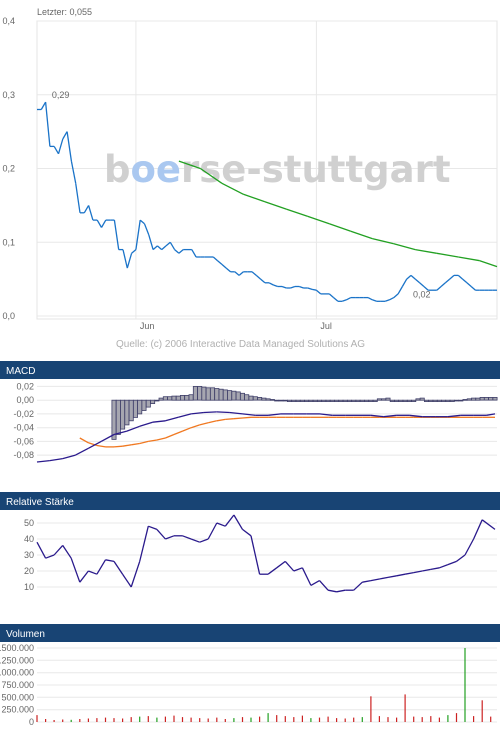  I want to click on y-tick-label: 0,00, so click(25, 400).